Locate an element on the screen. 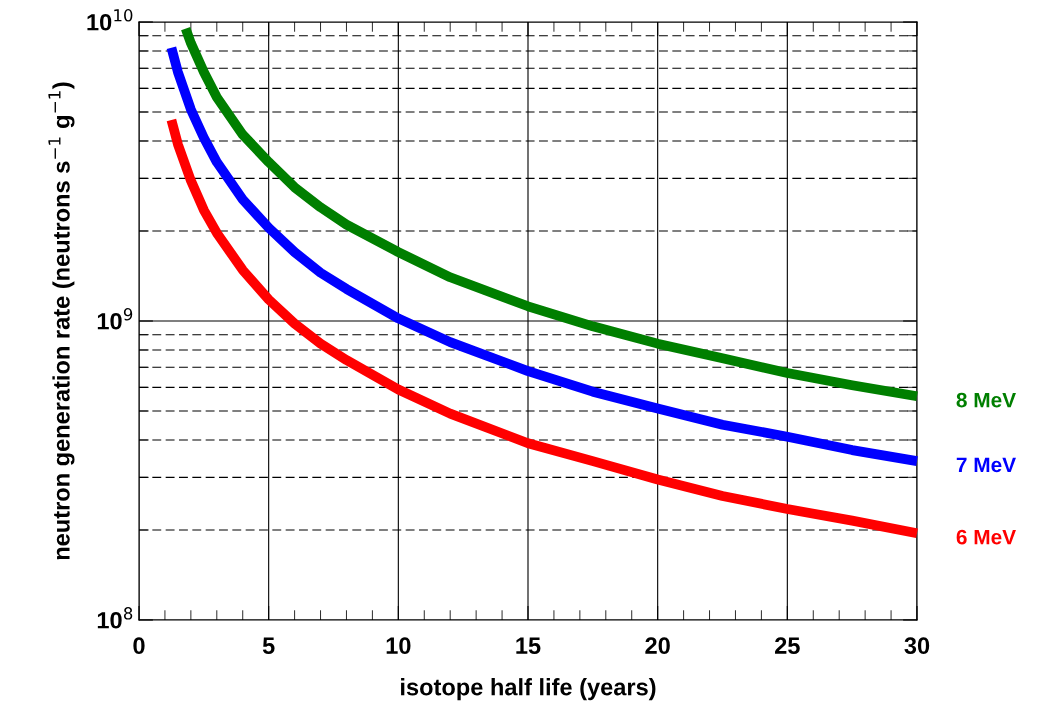  x-axis-title: isotope half life (years) is located at coordinates (528, 689).